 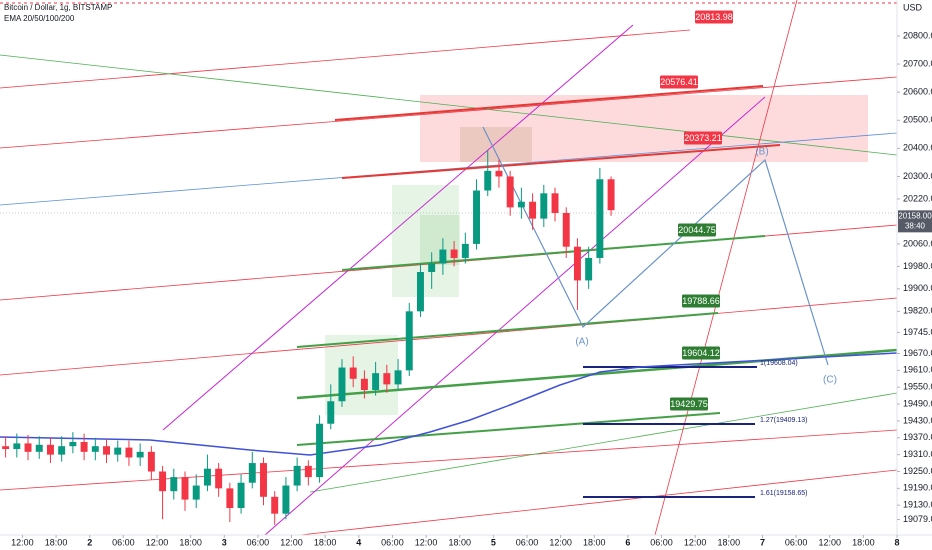 What do you see at coordinates (917, 266) in the screenshot?
I see `y-tick-label: 19980.00` at bounding box center [917, 266].